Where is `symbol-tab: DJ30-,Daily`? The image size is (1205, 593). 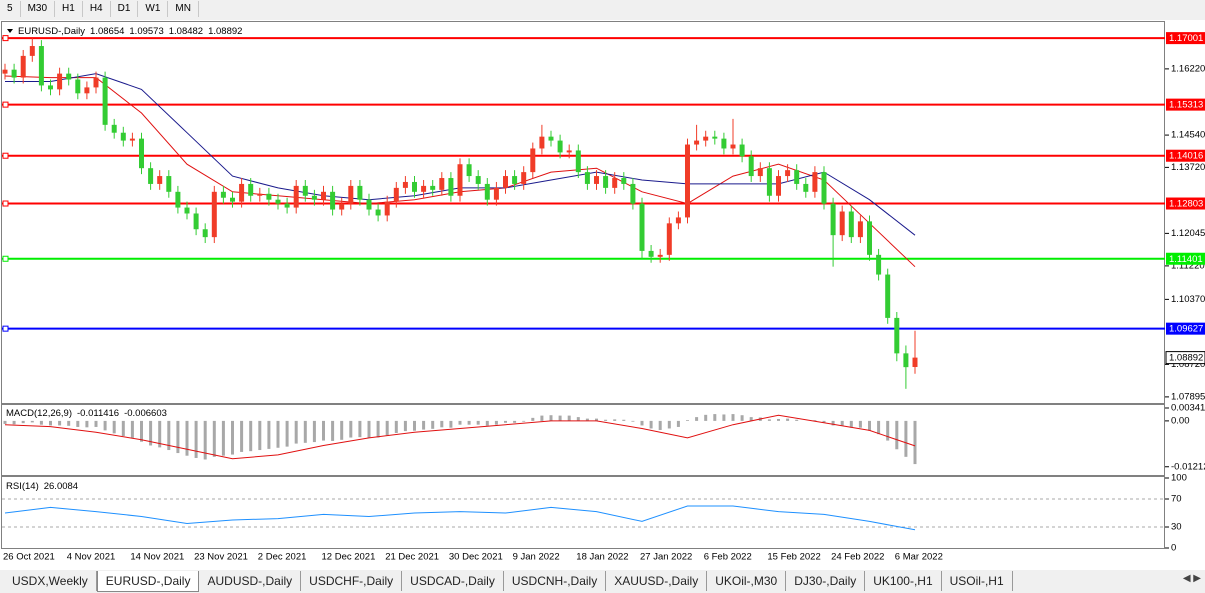
symbol-tab: DJ30-,Daily is located at coordinates (826, 581).